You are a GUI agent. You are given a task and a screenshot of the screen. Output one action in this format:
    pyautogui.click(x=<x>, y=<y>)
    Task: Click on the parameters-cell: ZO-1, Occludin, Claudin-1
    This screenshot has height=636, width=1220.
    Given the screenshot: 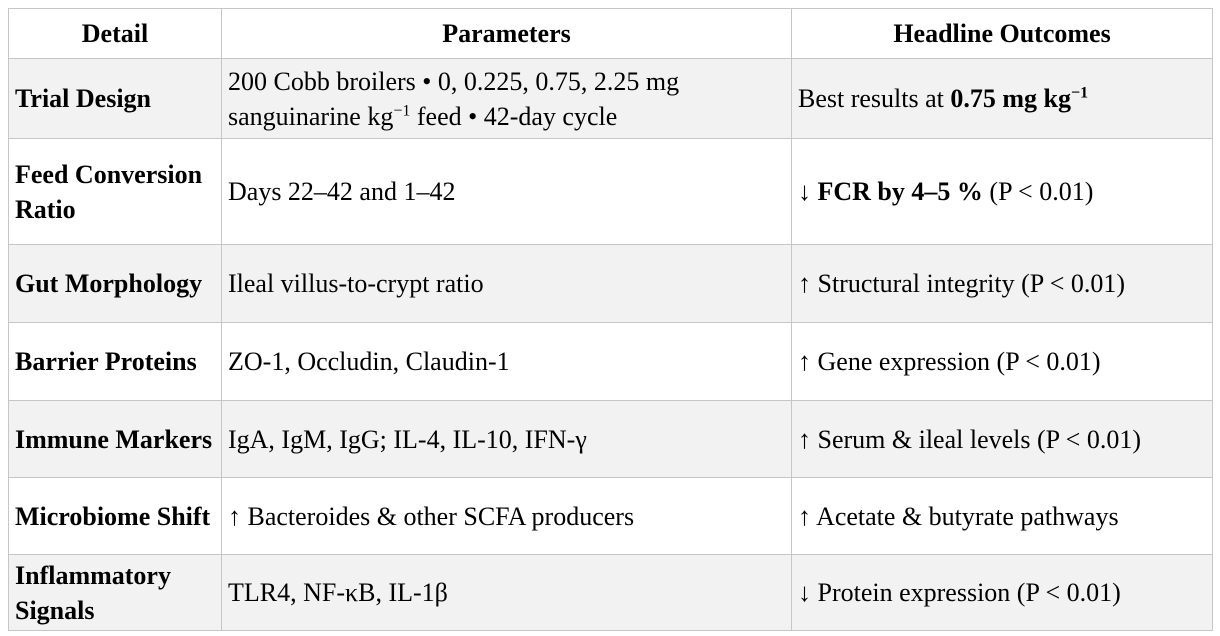 What is the action you would take?
    pyautogui.click(x=506, y=361)
    